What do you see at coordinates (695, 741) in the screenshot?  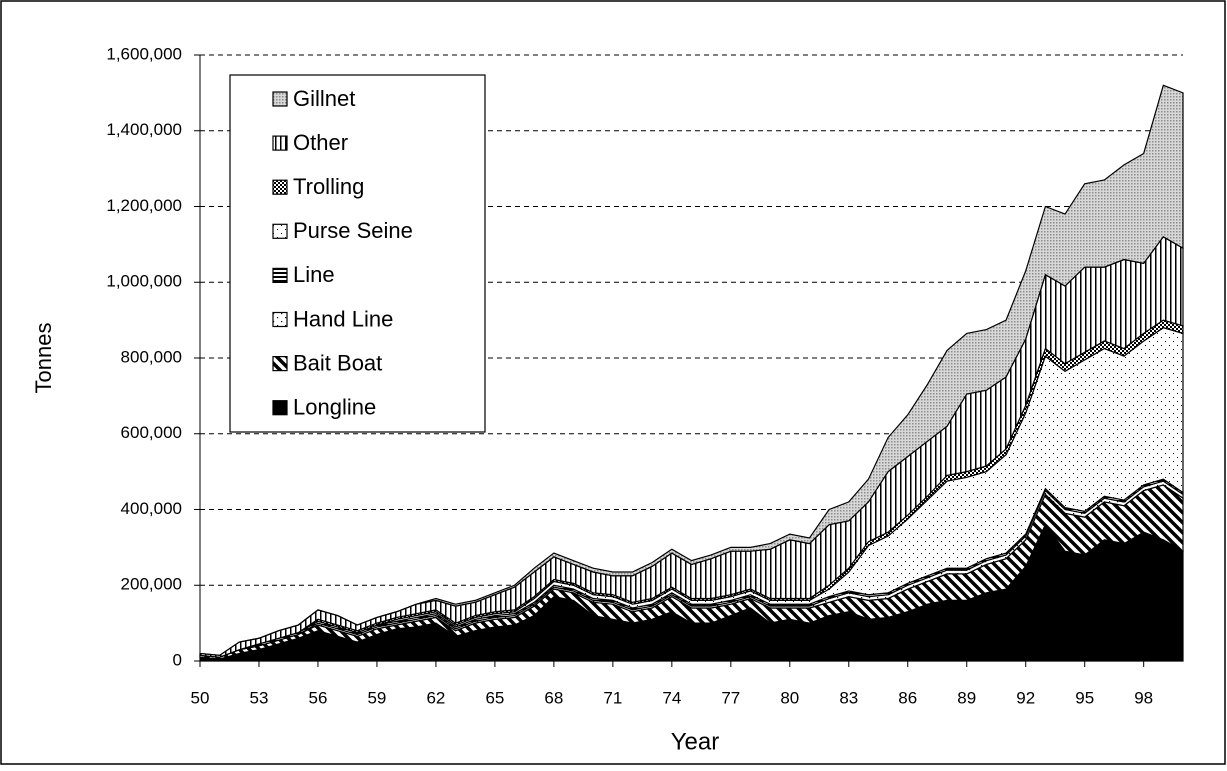 I see `x-axis-title: Year` at bounding box center [695, 741].